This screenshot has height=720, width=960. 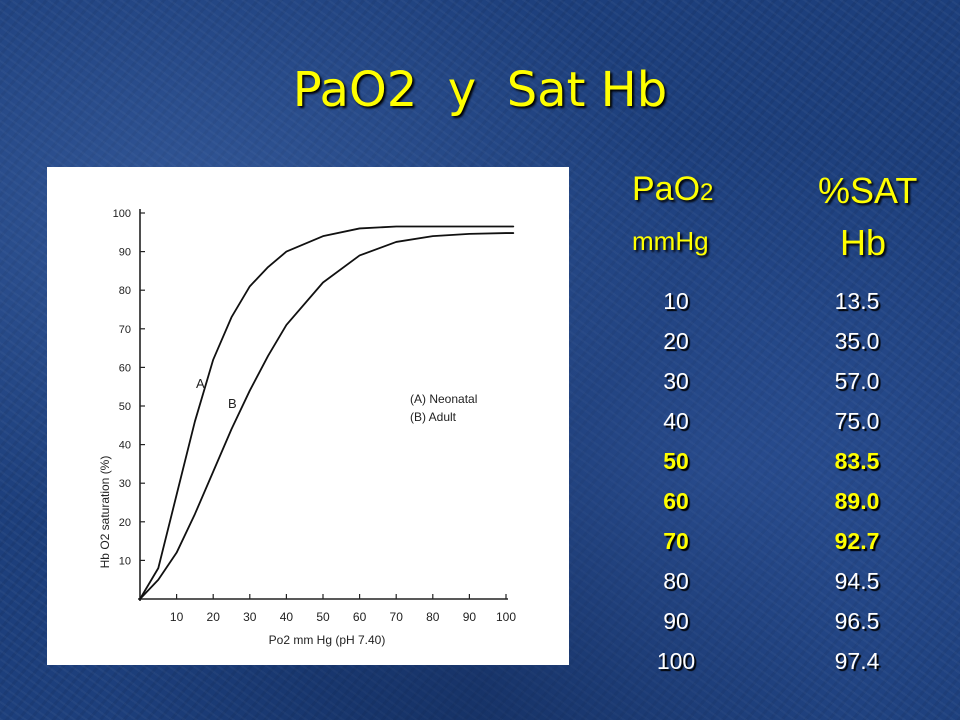 What do you see at coordinates (250, 617) in the screenshot?
I see `x-tick-label: 30` at bounding box center [250, 617].